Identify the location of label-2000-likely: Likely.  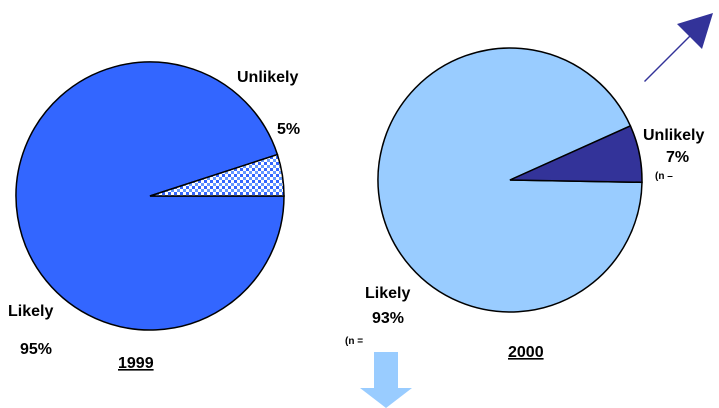
(387, 293).